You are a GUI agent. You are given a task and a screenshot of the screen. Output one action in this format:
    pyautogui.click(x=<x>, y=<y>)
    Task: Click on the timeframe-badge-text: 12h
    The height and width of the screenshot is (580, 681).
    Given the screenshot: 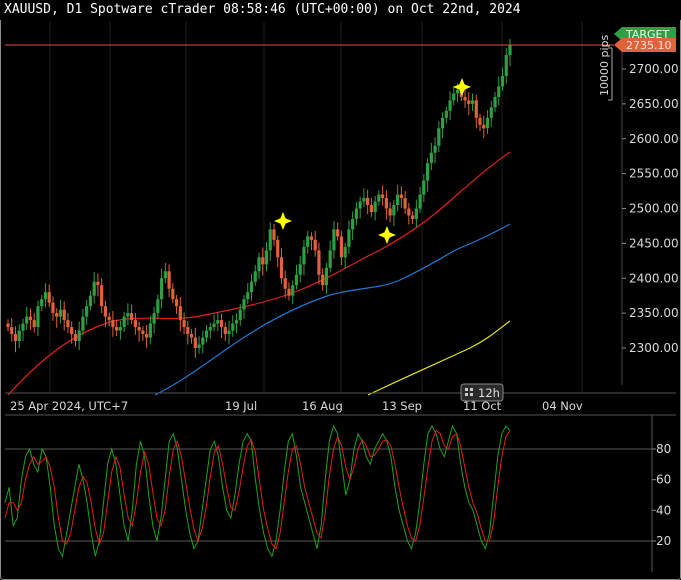 What is the action you would take?
    pyautogui.click(x=489, y=393)
    